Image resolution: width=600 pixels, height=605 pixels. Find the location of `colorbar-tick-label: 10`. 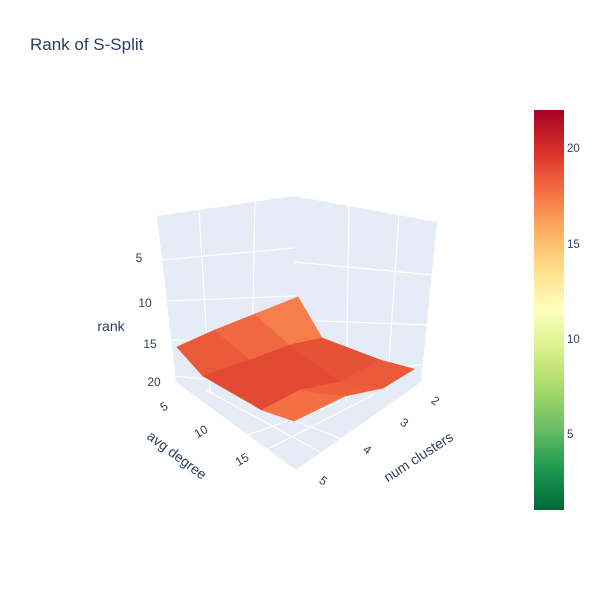

colorbar-tick-label: 10 is located at coordinates (573, 340).